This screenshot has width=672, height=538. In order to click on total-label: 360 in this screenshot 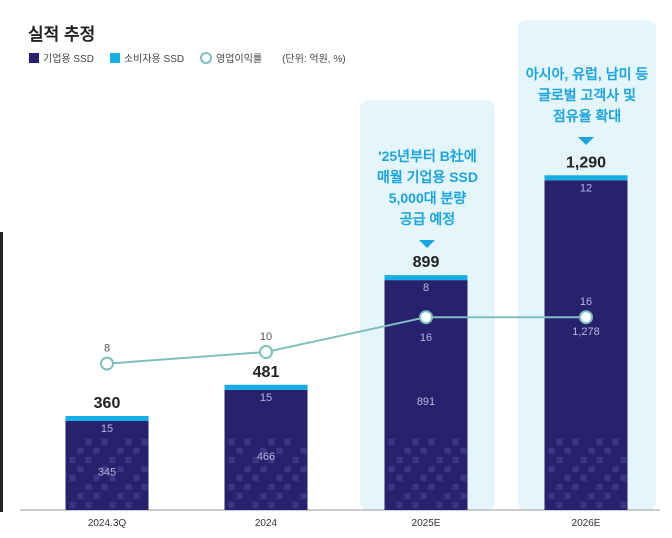, I will do `click(107, 403)`.